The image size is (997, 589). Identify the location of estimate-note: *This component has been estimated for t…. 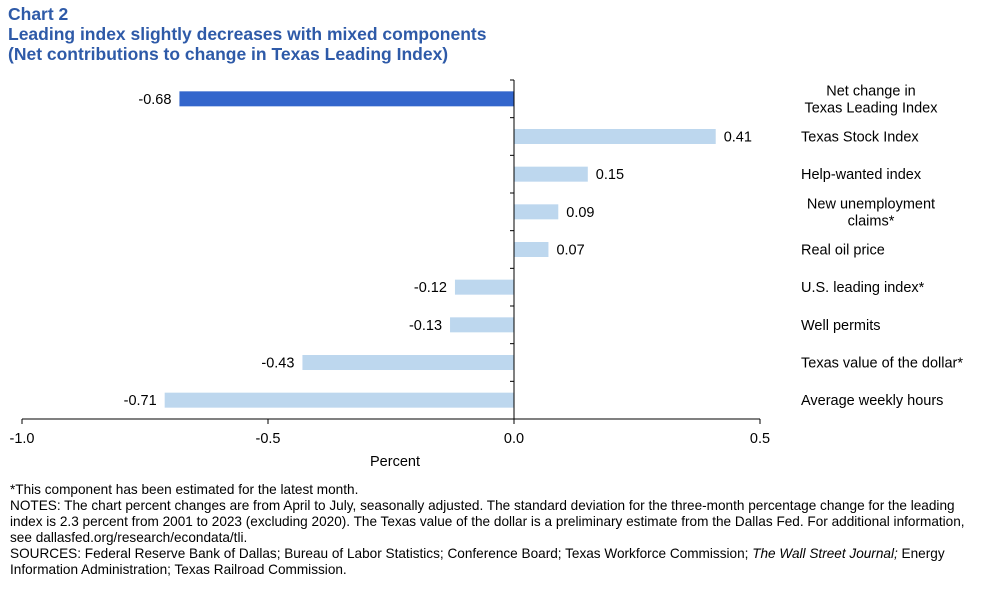
(184, 489).